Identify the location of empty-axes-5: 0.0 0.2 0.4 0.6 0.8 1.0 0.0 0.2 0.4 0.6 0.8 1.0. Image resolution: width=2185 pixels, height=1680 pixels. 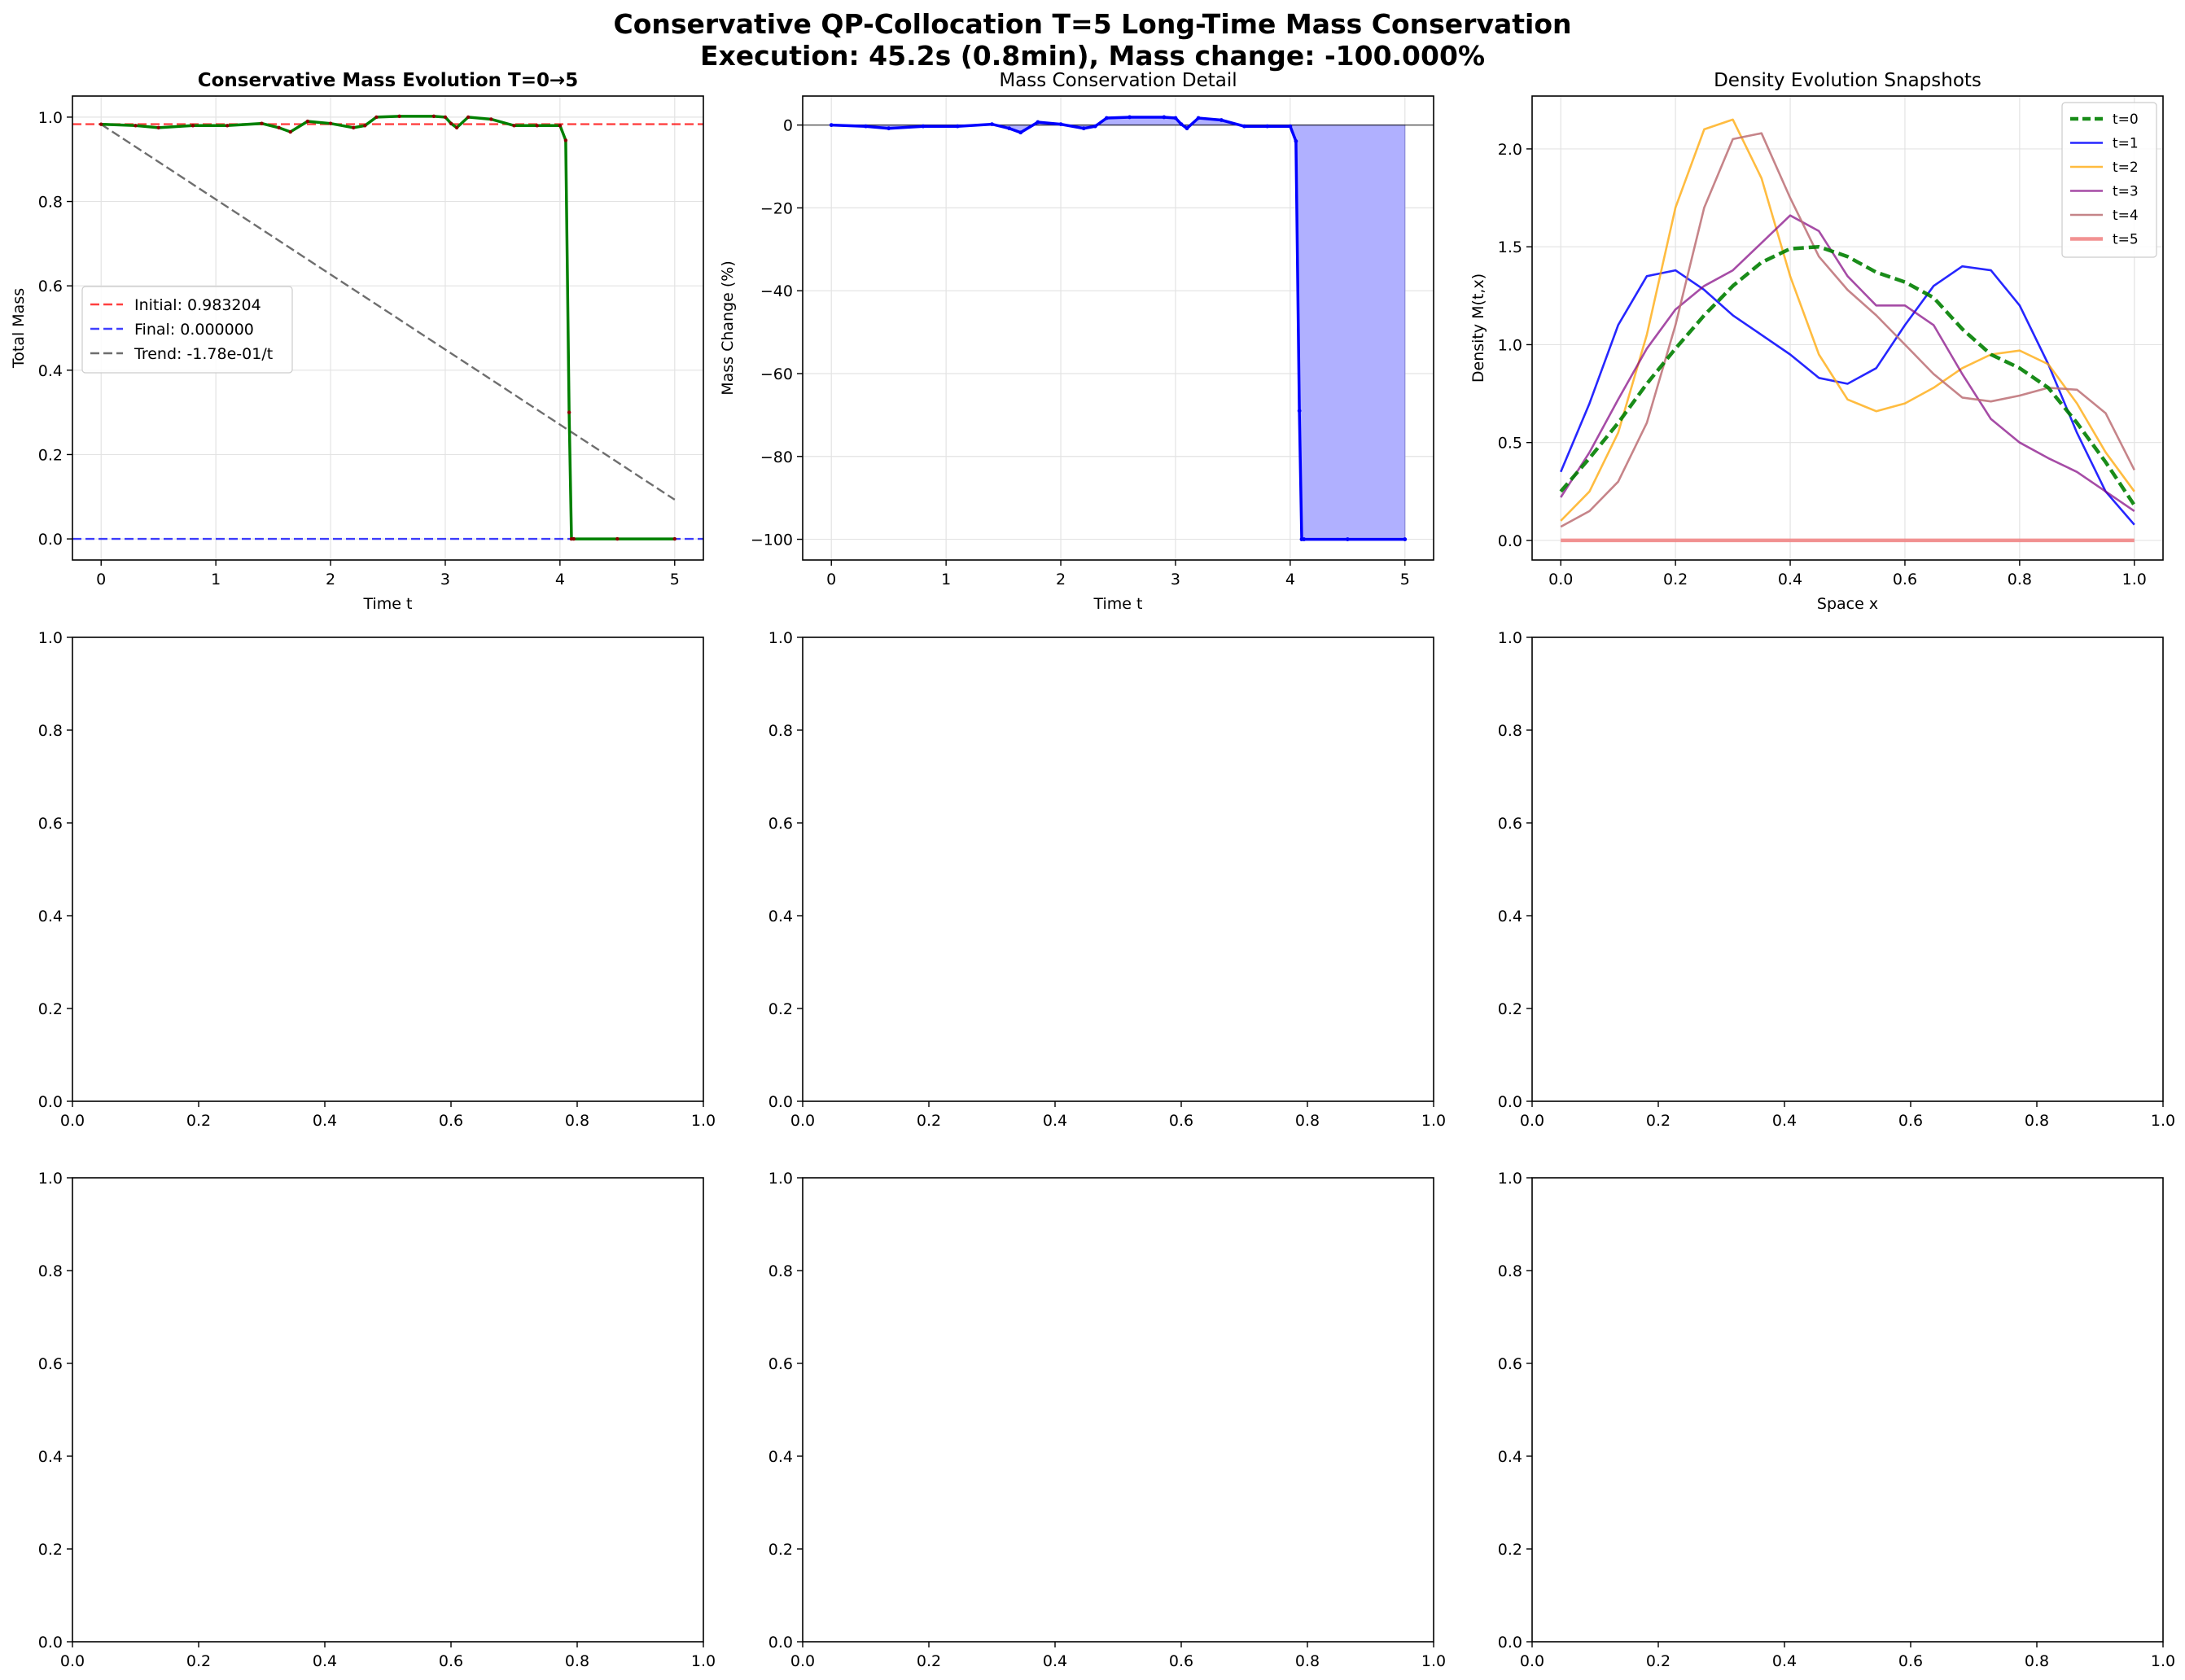
(1107, 1420).